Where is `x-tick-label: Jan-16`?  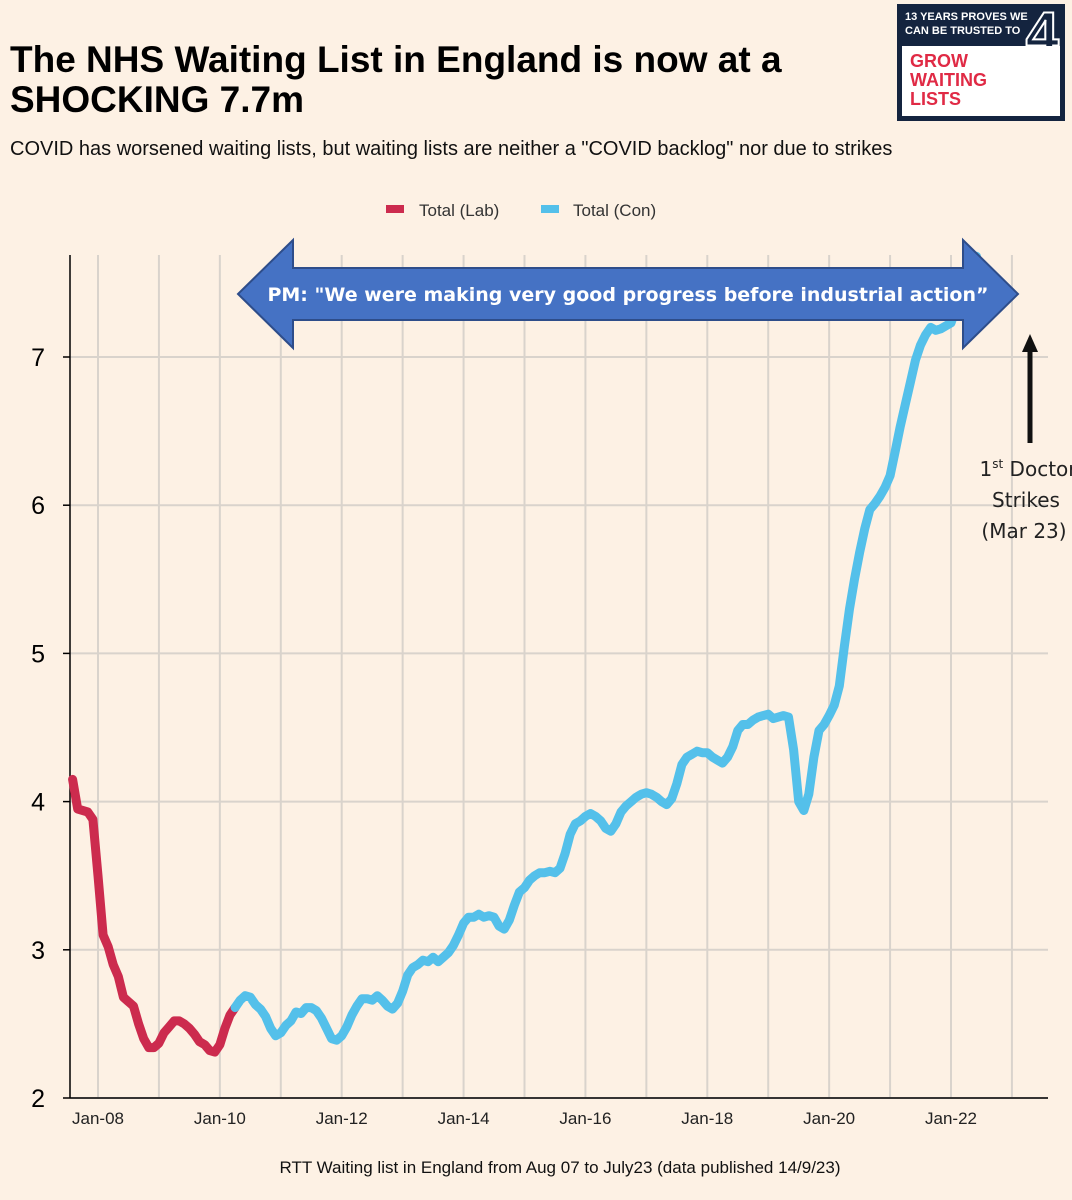 x-tick-label: Jan-16 is located at coordinates (585, 1118).